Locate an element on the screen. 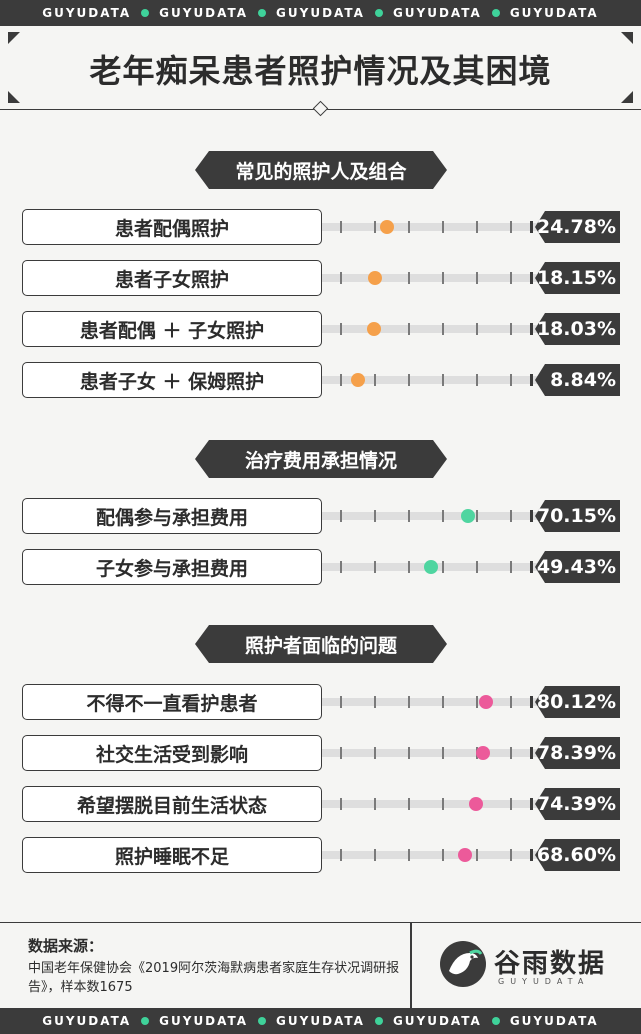  brand-name: 谷雨数据 is located at coordinates (550, 964).